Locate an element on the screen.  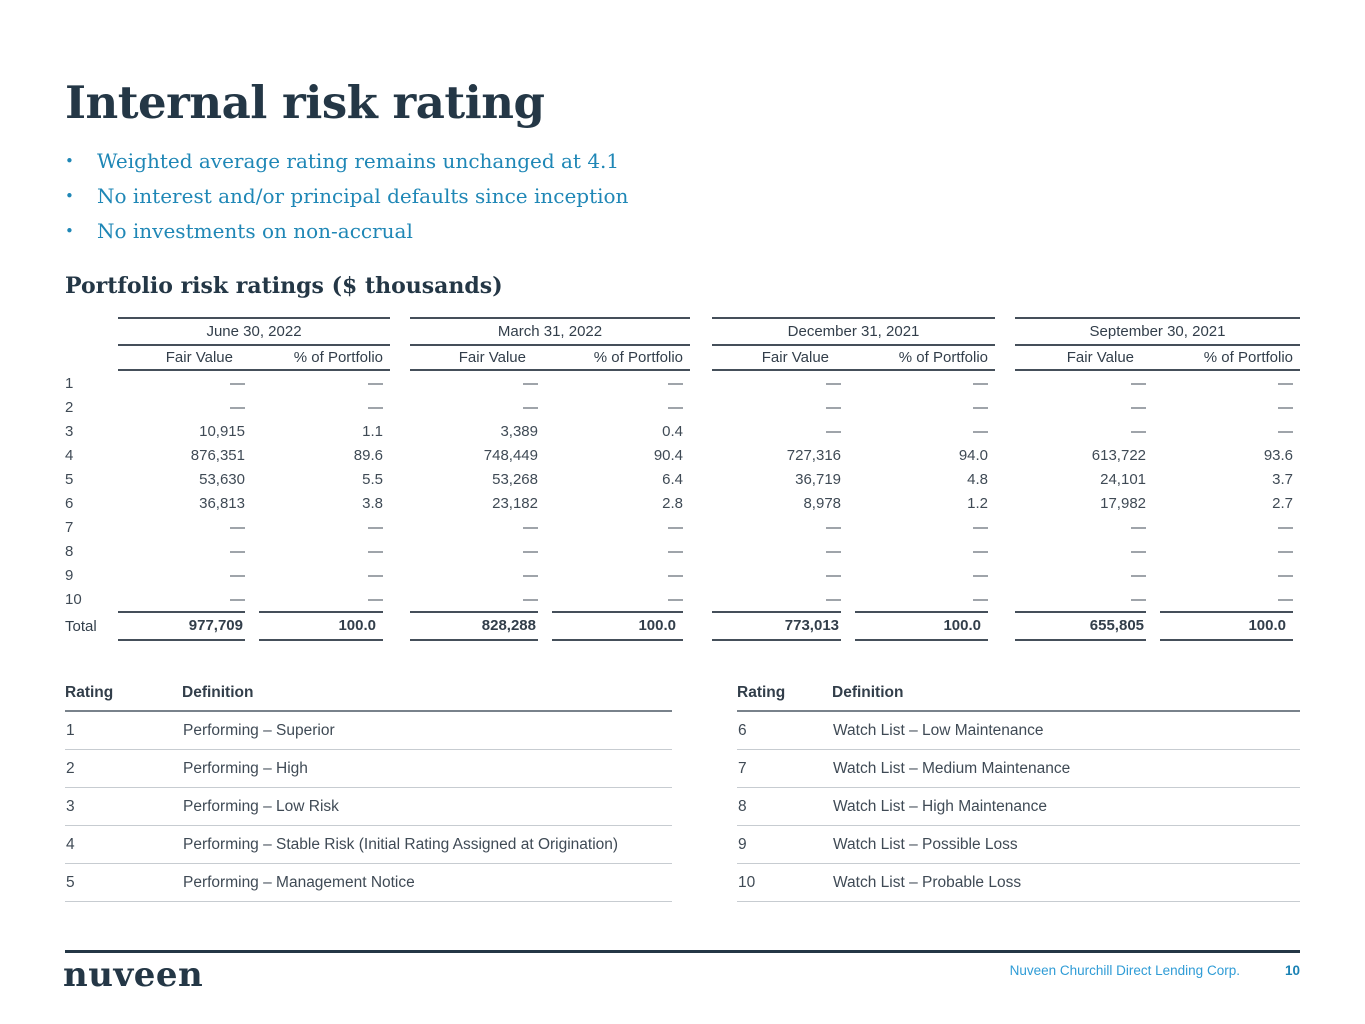
pct-portfolio-cell: 2.7 is located at coordinates (1283, 503).